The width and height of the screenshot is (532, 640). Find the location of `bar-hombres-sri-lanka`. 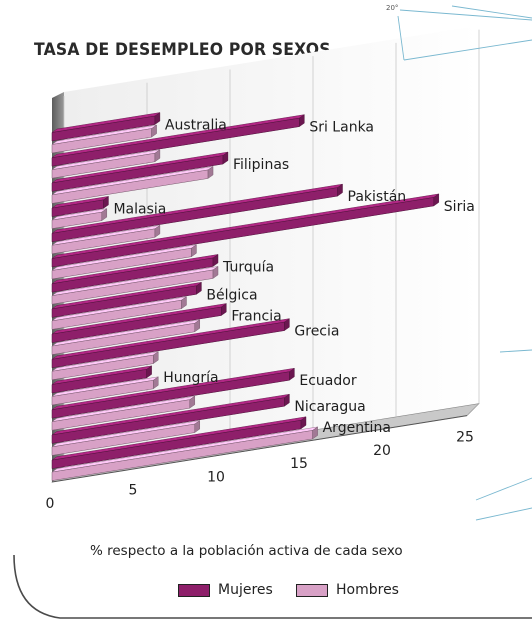

bar-hombres-sri-lanka is located at coordinates (106, 164).